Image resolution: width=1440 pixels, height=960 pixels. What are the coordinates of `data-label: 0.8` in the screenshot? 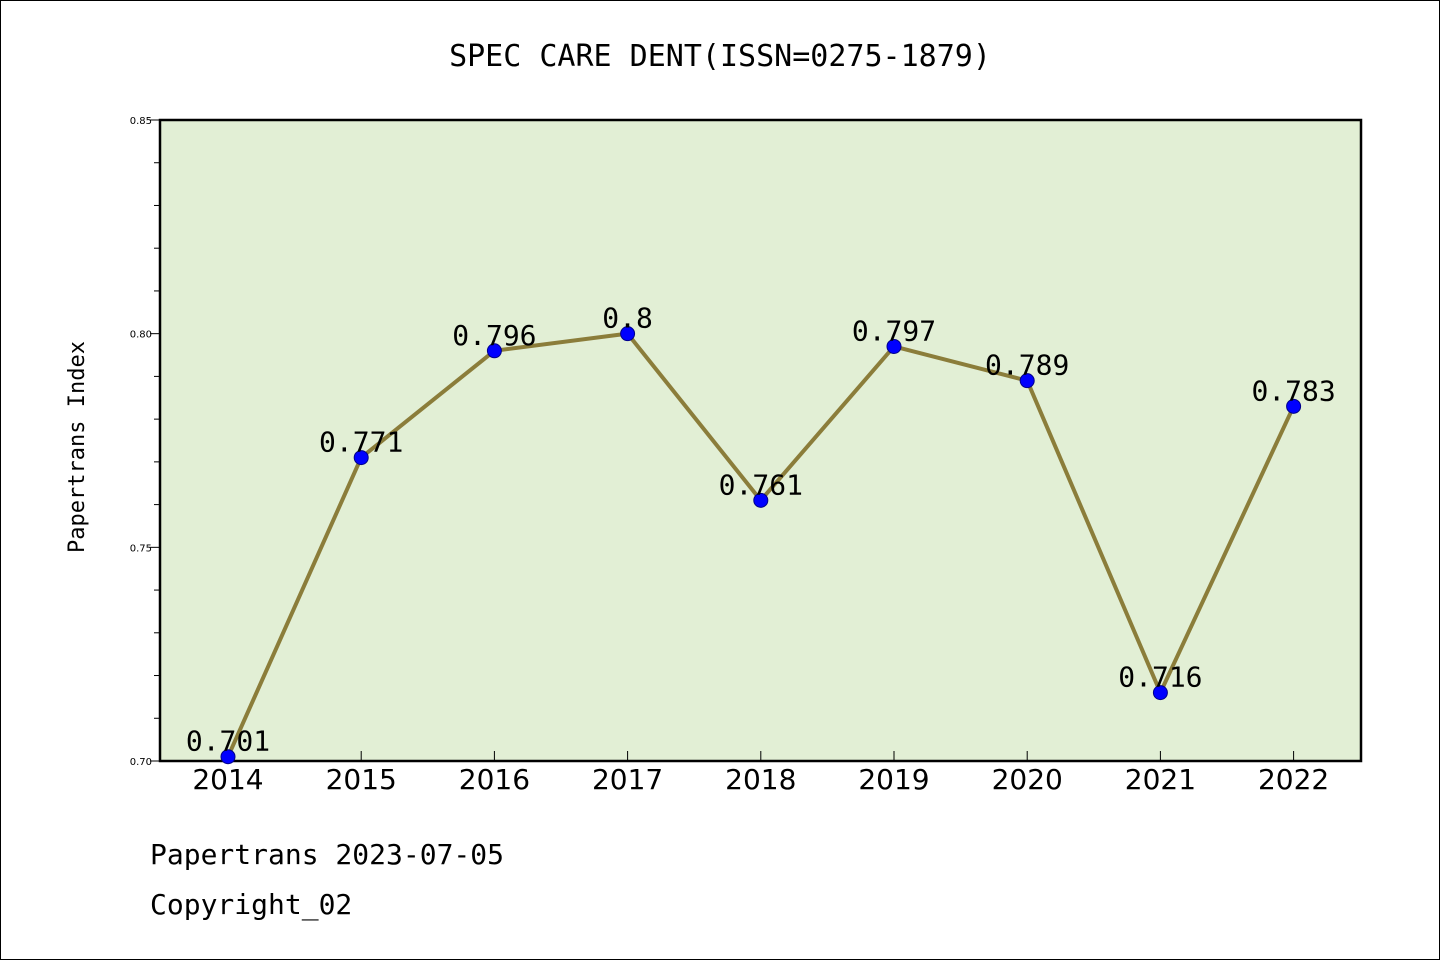 It's located at (627, 318).